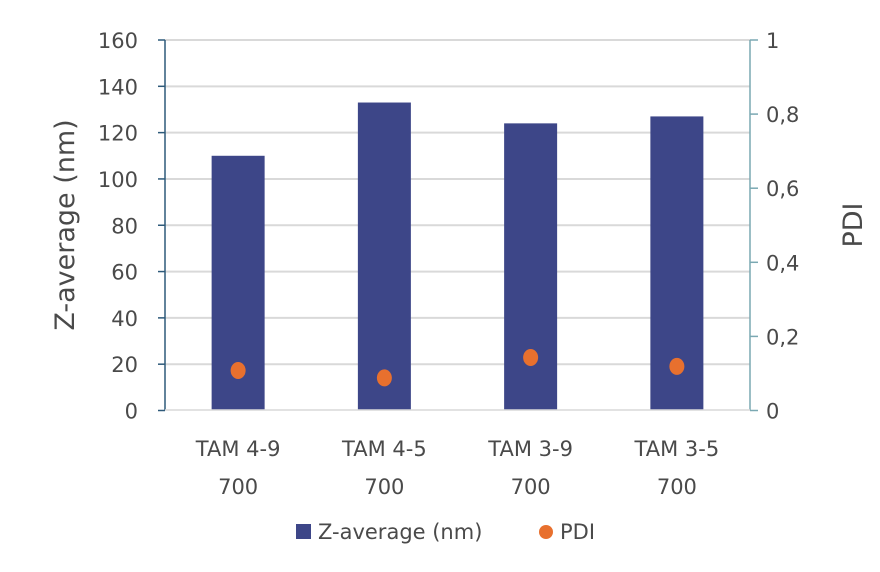  Describe the element at coordinates (400, 532) in the screenshot. I see `legend-label-z-average: Z-average (nm)` at that location.